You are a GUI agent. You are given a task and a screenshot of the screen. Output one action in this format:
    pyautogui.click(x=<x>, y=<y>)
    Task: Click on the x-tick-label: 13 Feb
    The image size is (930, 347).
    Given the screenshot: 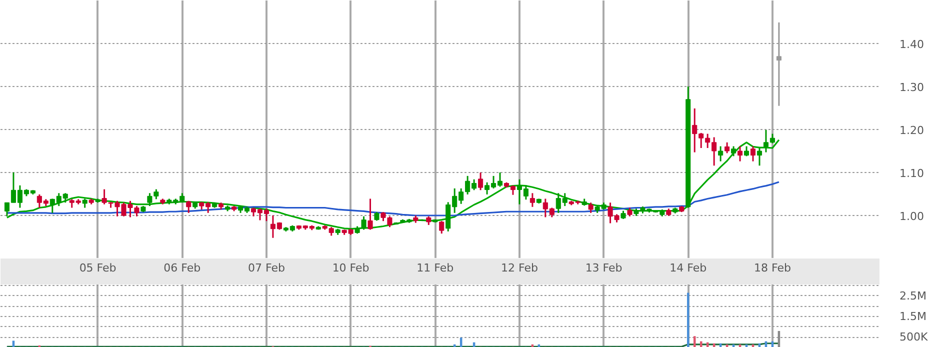 What is the action you would take?
    pyautogui.click(x=603, y=268)
    